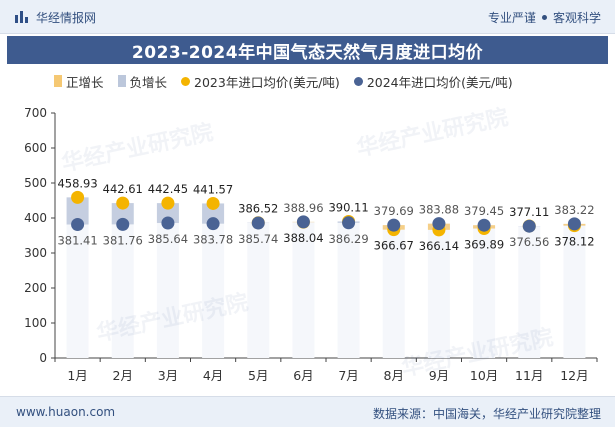 The image size is (615, 427). Describe the element at coordinates (439, 82) in the screenshot. I see `legend-label-2024: 2024年进口均价(美元/吨)` at that location.